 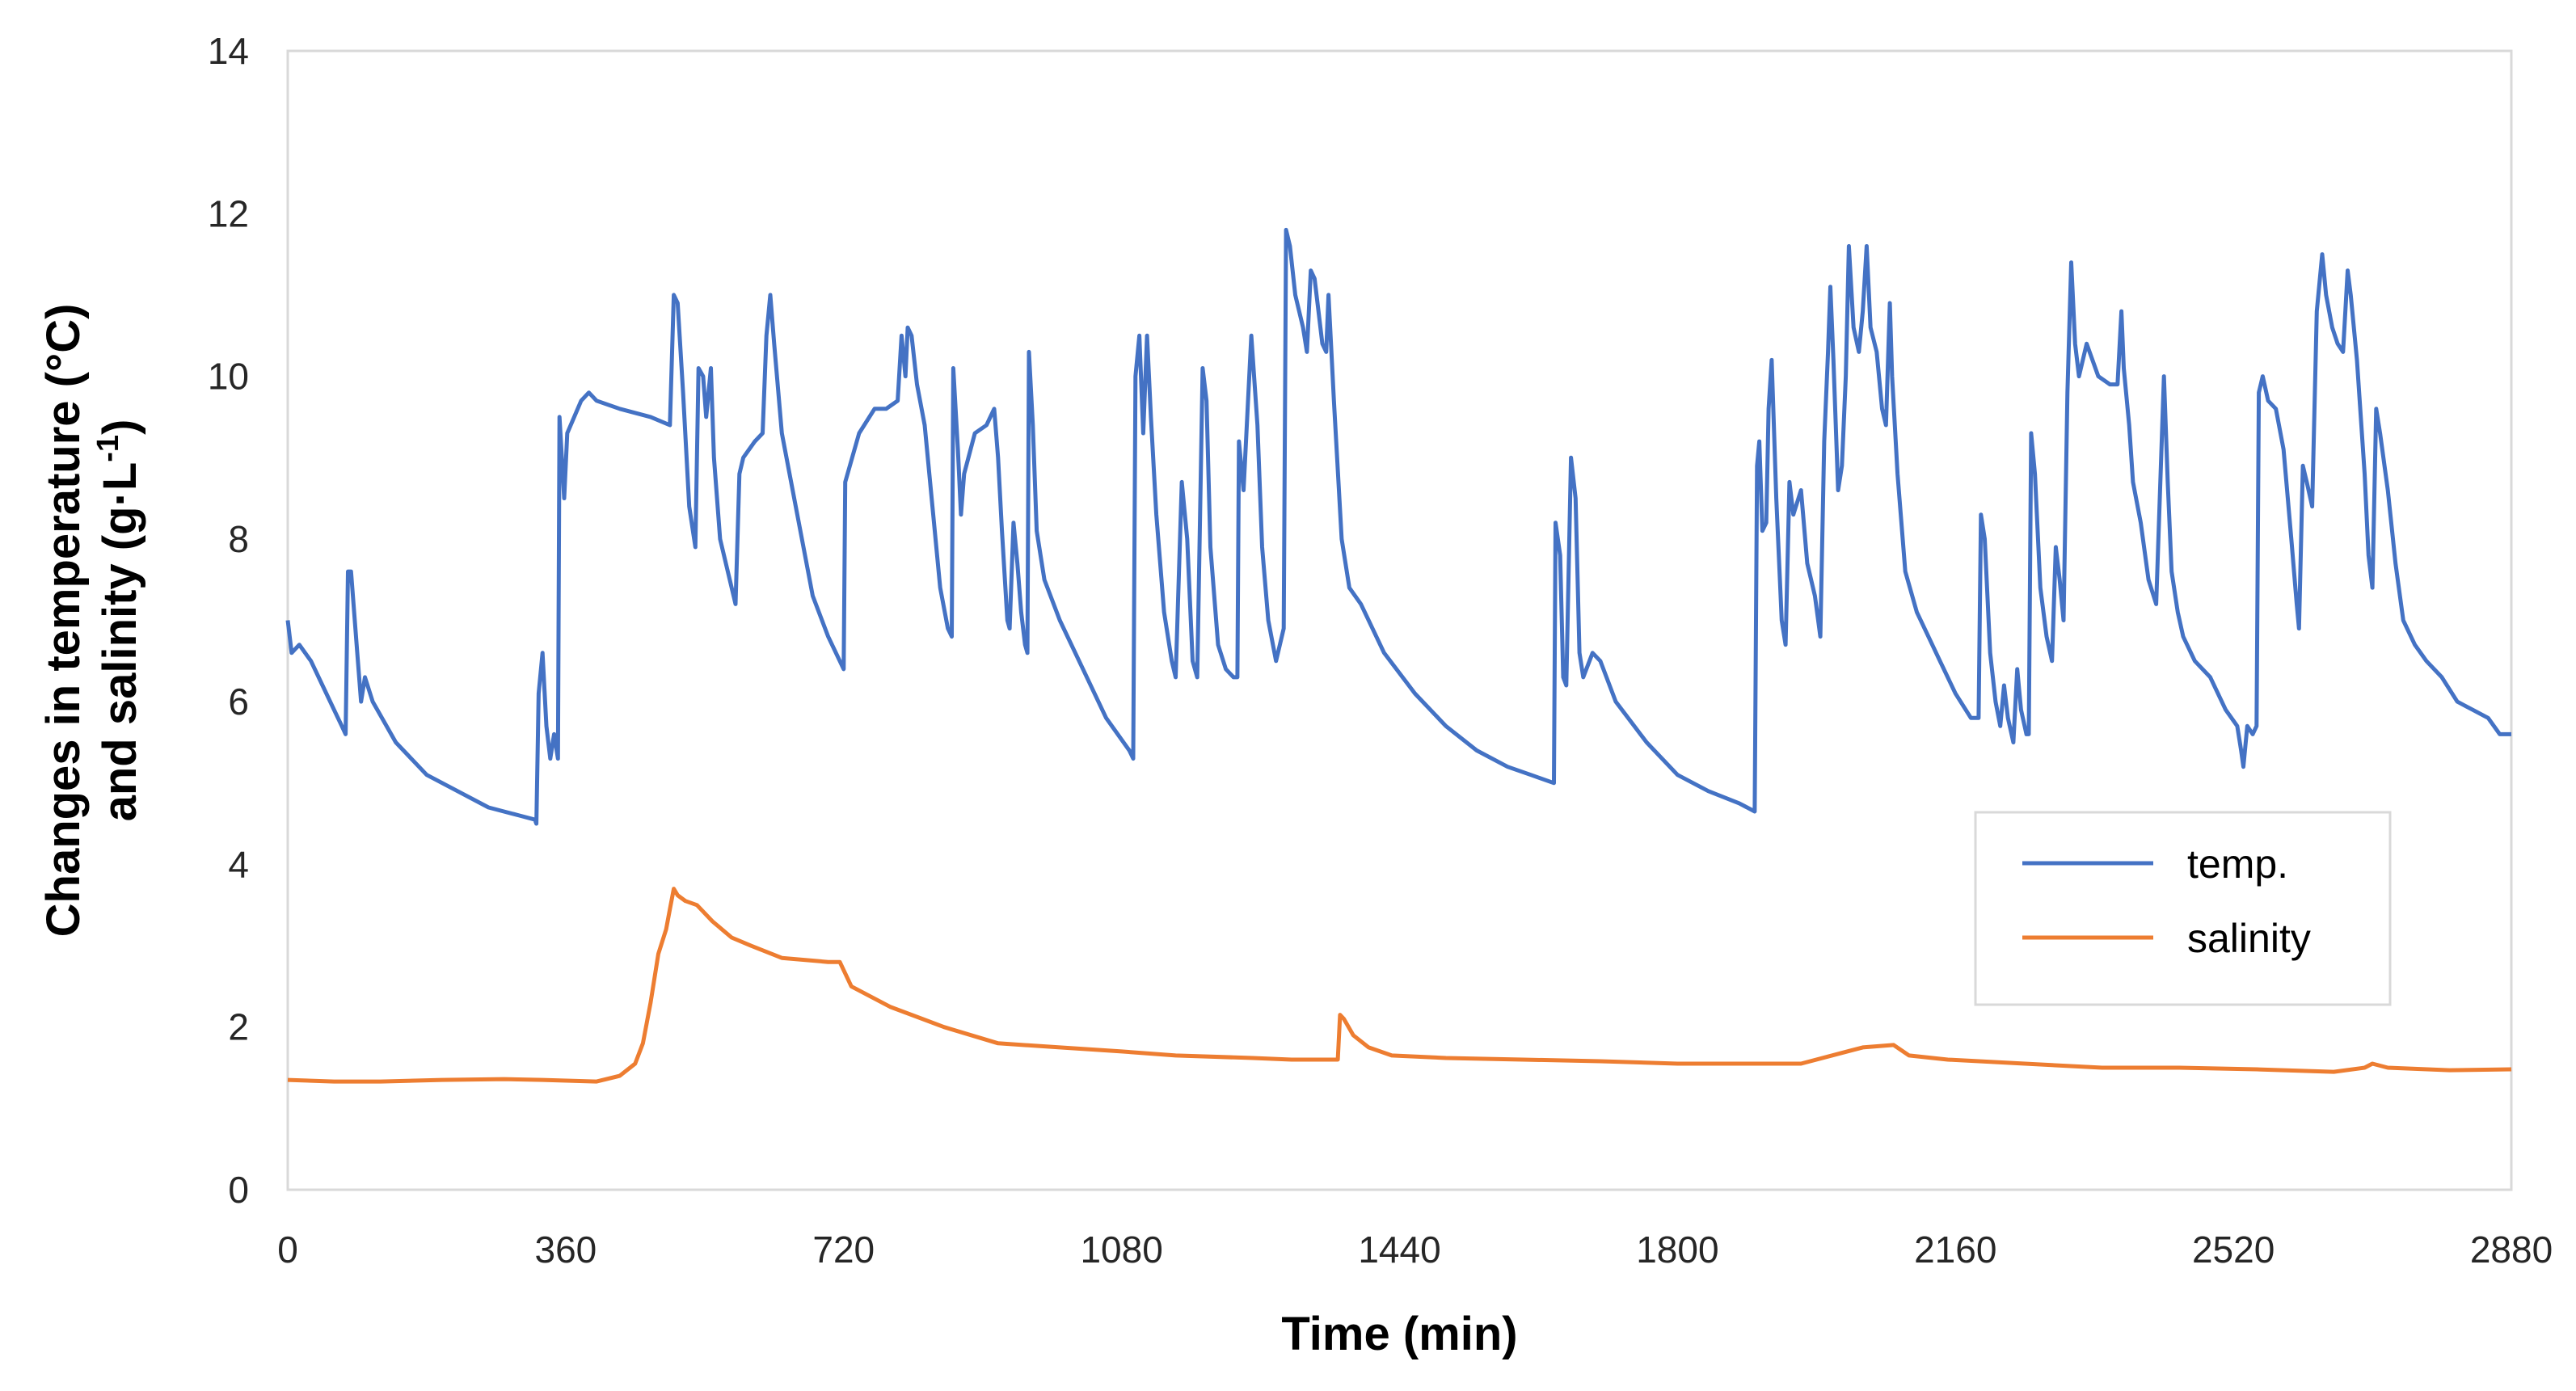 What do you see at coordinates (2249, 938) in the screenshot?
I see `legend-label-salinity: salinity` at bounding box center [2249, 938].